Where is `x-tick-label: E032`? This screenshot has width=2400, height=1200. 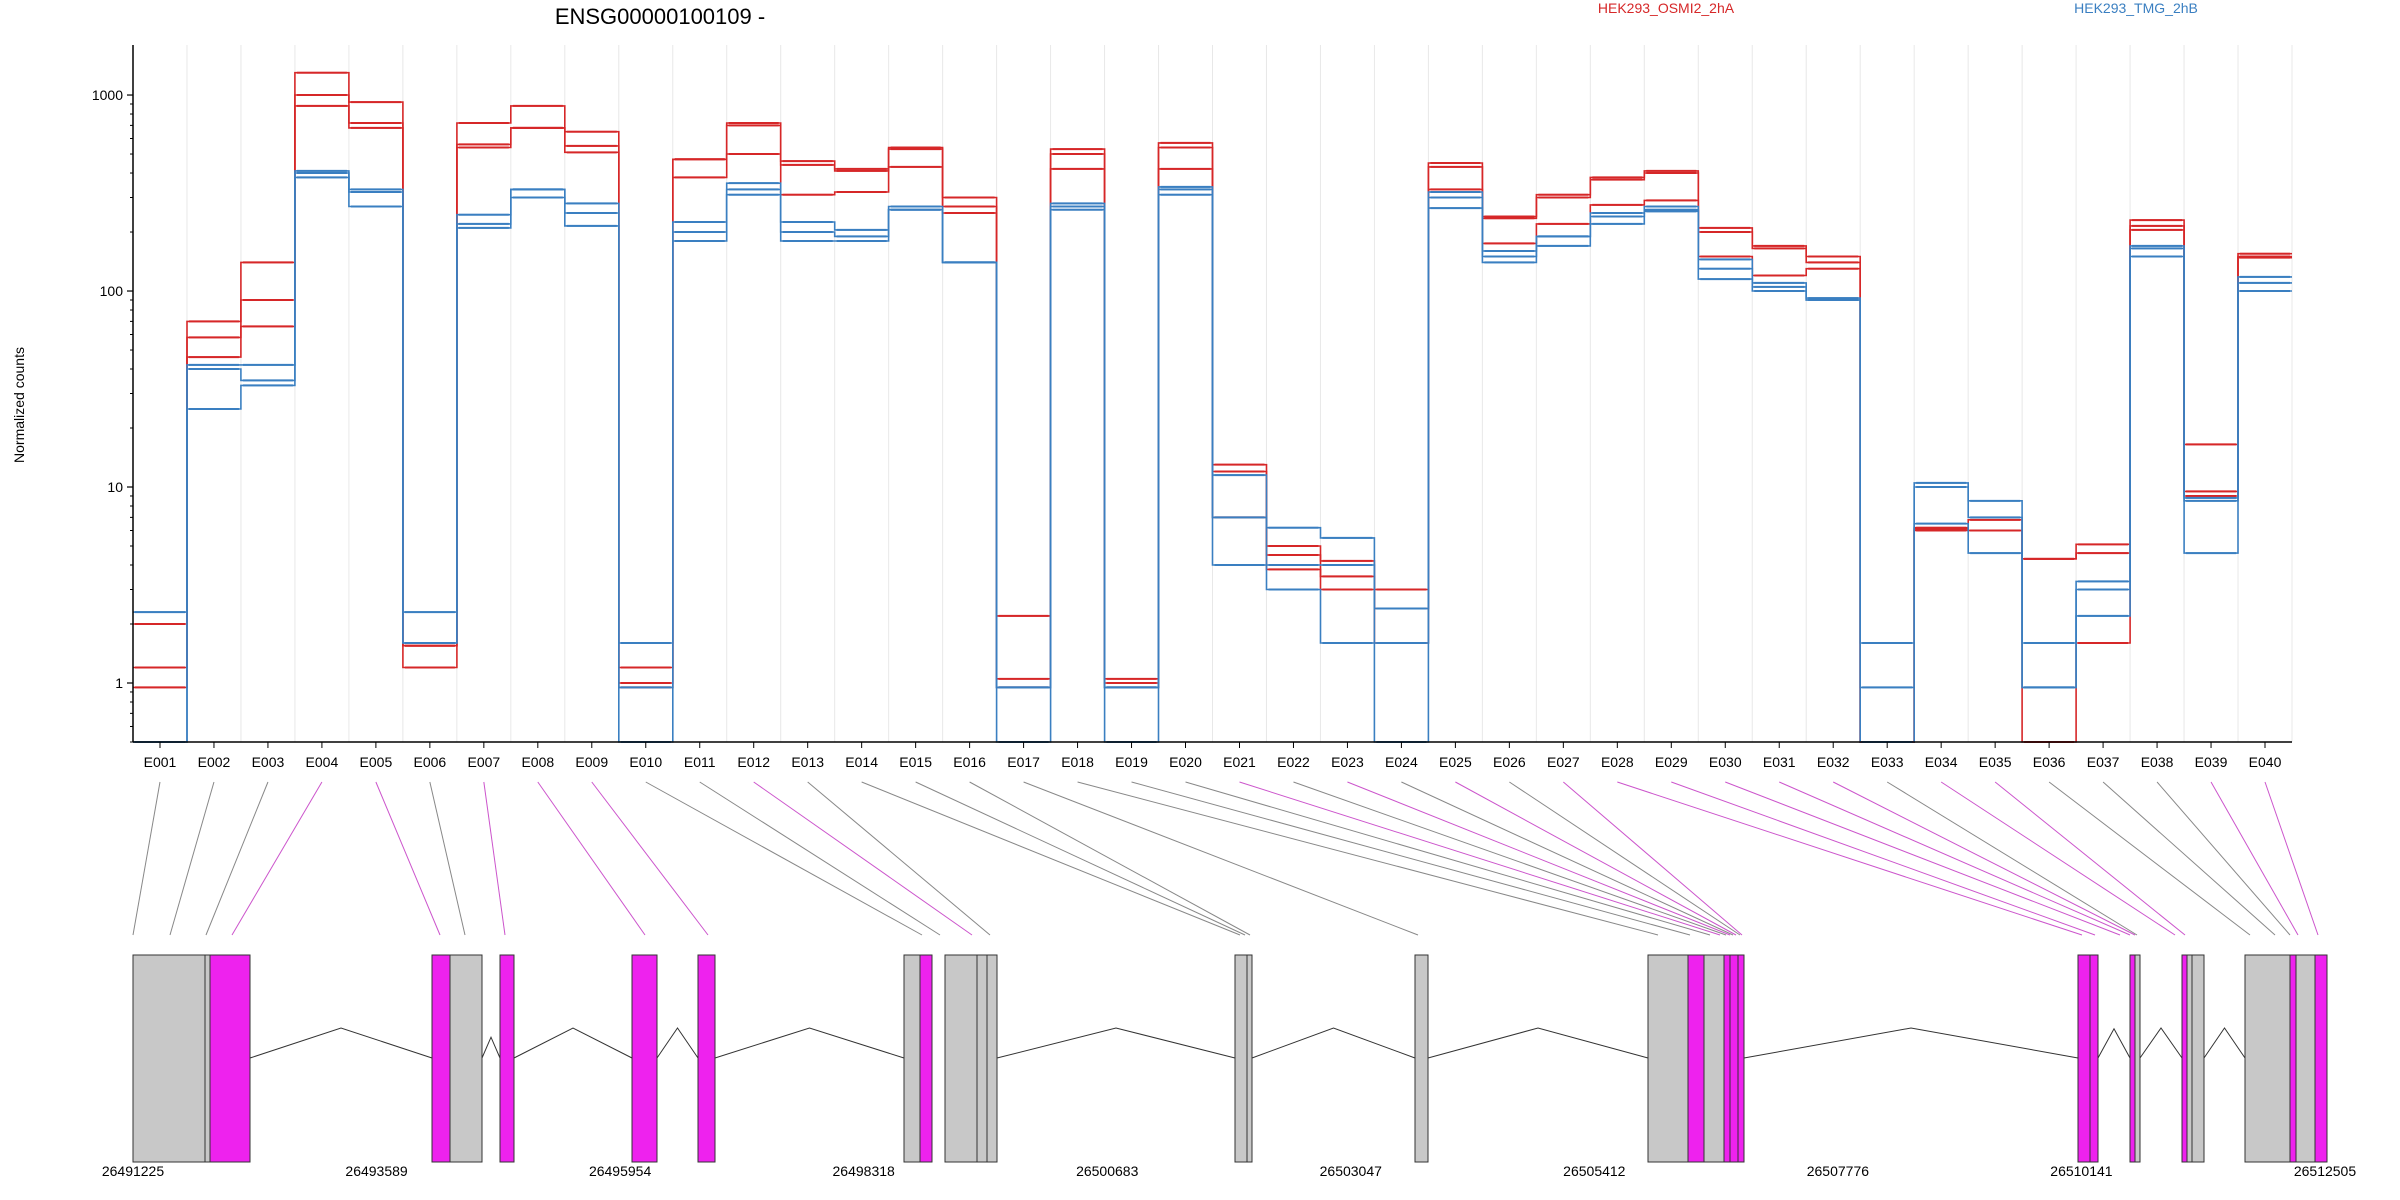 x-tick-label: E032 is located at coordinates (1833, 762).